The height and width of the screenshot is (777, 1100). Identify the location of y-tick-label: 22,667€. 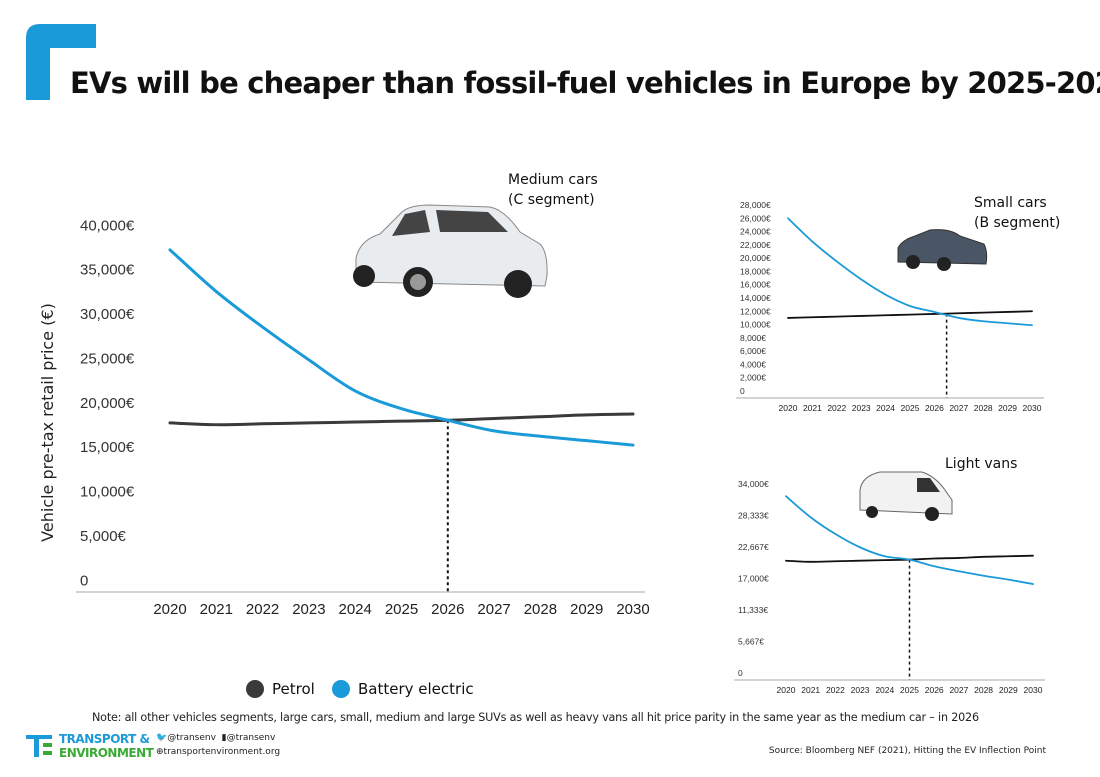
(753, 547).